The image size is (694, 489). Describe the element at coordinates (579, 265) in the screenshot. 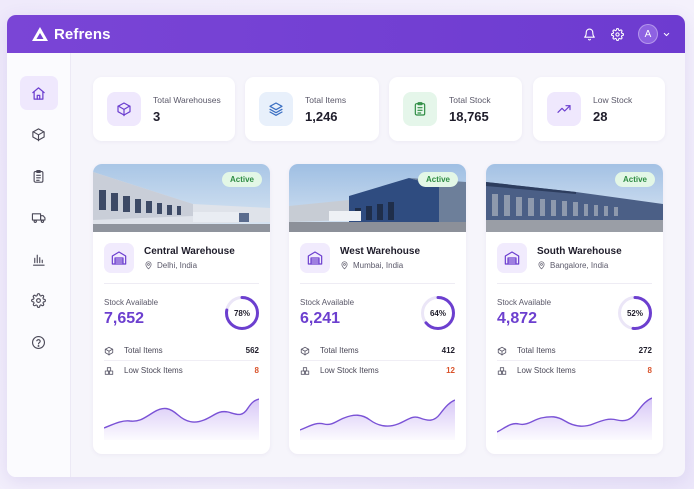

I see `warehouse-location: Bangalore, India` at that location.